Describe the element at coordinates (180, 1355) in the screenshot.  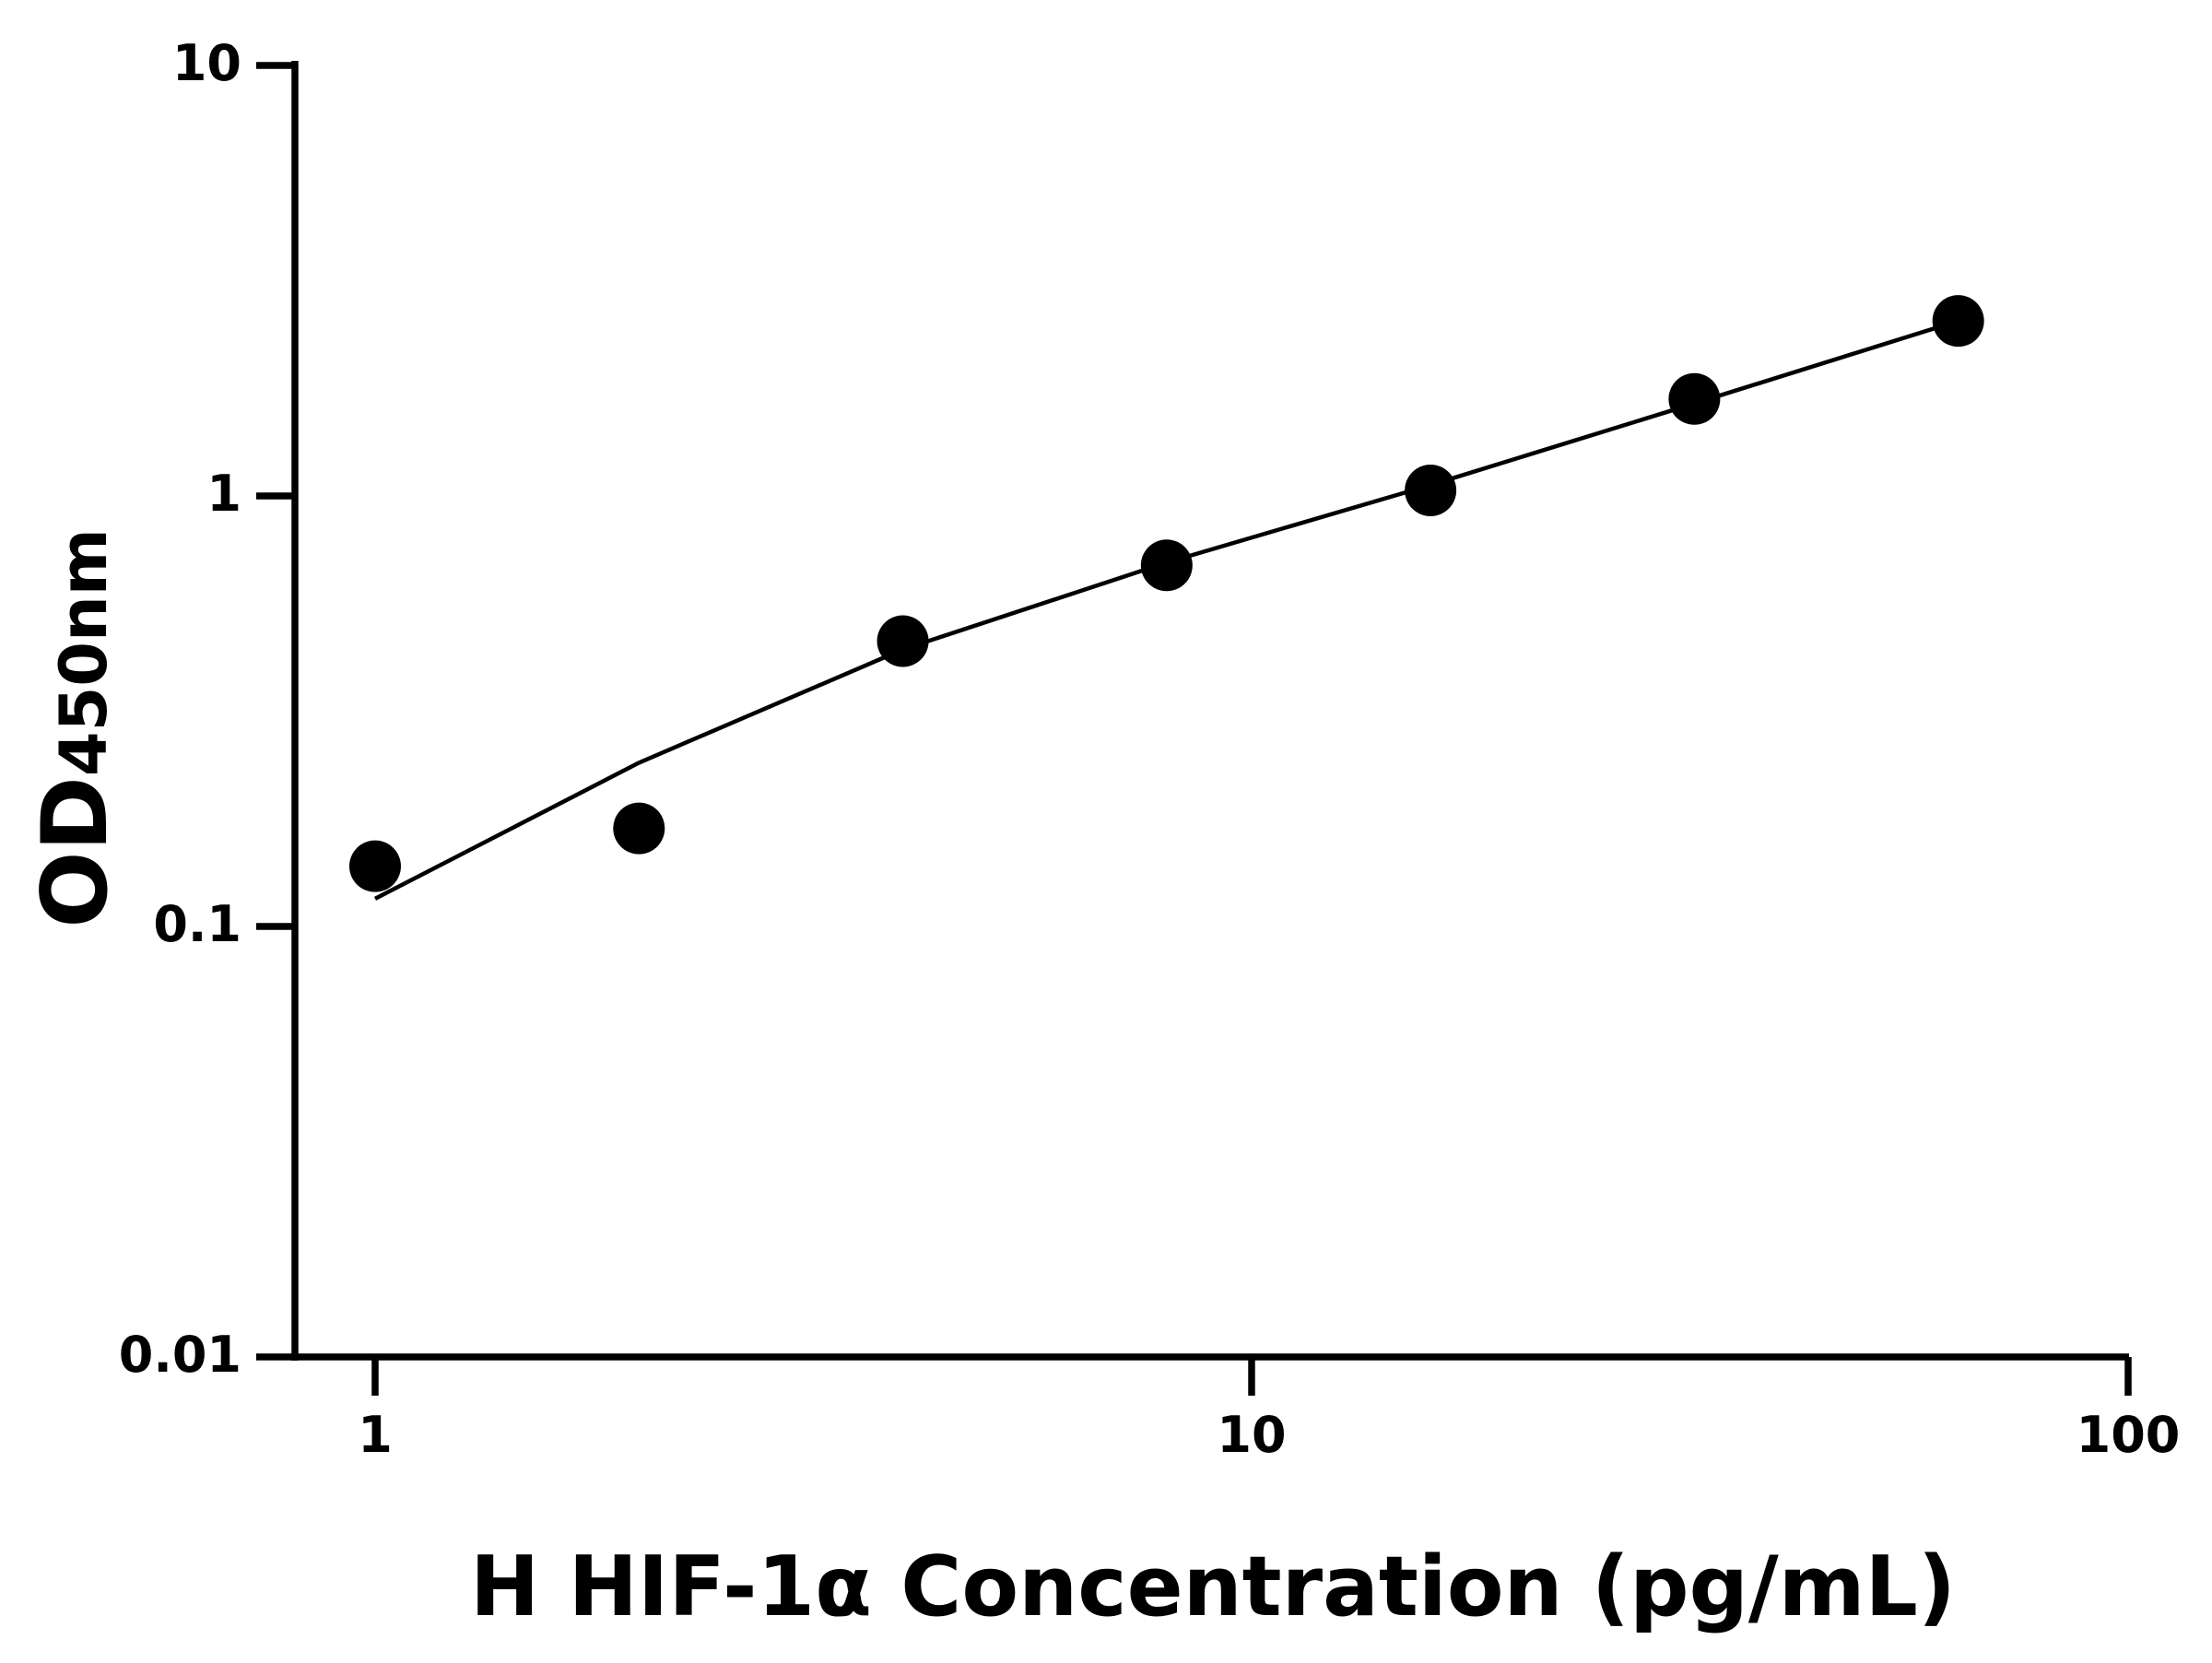
I see `y-tick-label: 0.01` at that location.